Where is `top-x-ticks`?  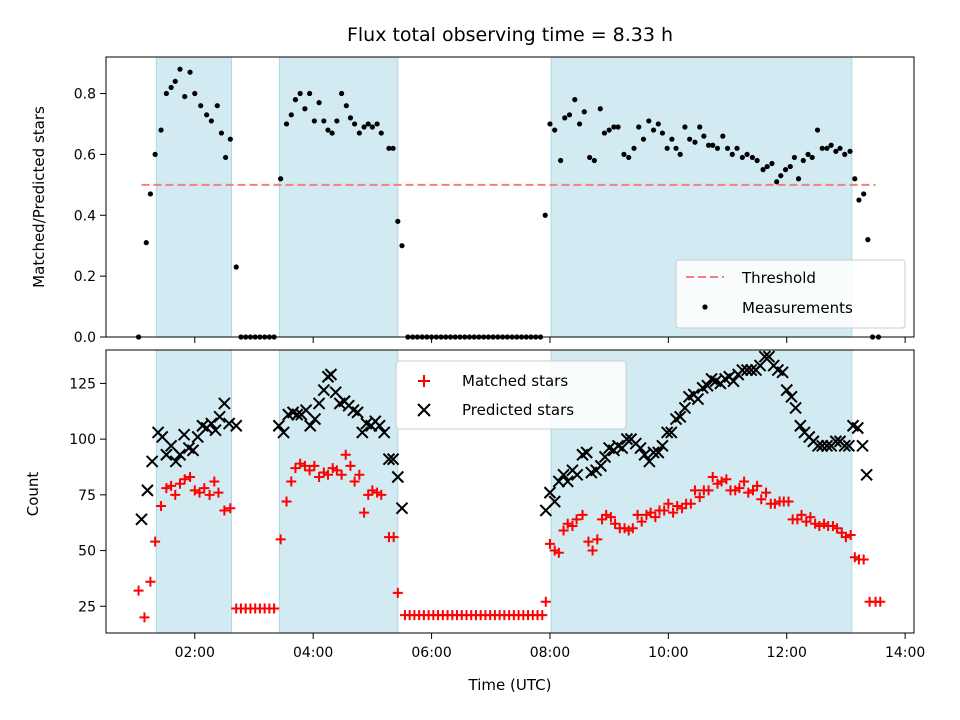 top-x-ticks is located at coordinates (550, 340).